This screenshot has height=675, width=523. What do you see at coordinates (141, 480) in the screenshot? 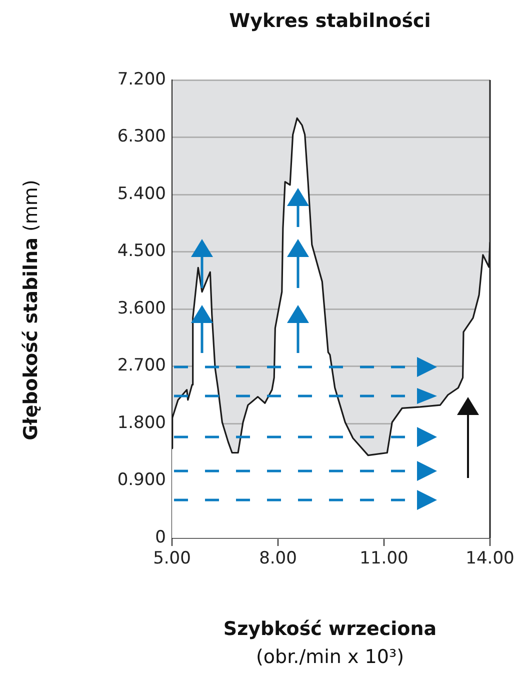
I see `y-tick-label: 0.900` at bounding box center [141, 480].